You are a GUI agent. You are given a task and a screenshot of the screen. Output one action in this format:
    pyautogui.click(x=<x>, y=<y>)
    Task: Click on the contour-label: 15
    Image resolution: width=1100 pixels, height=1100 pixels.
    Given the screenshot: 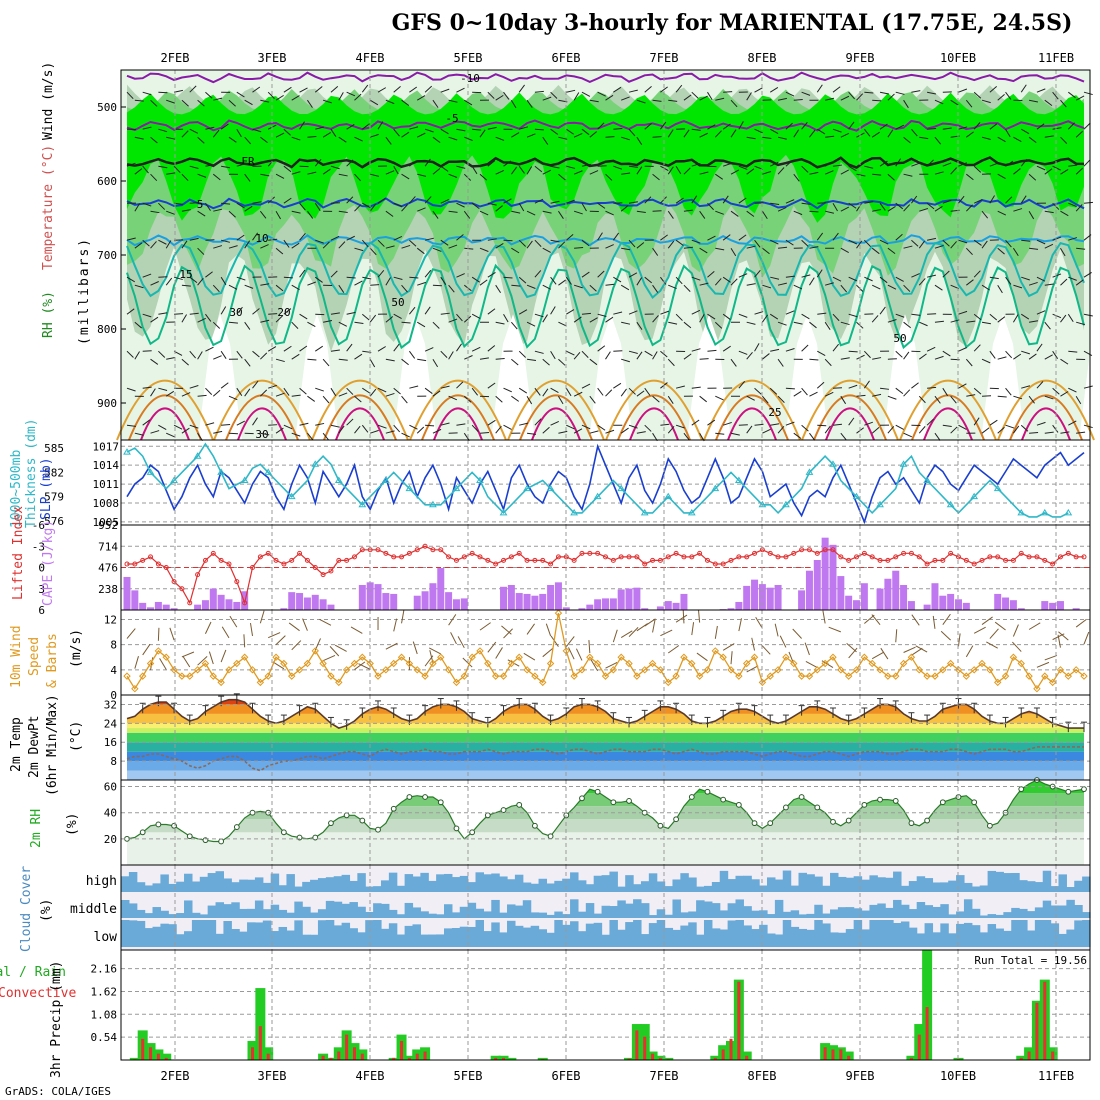 What is the action you would take?
    pyautogui.click(x=185, y=274)
    